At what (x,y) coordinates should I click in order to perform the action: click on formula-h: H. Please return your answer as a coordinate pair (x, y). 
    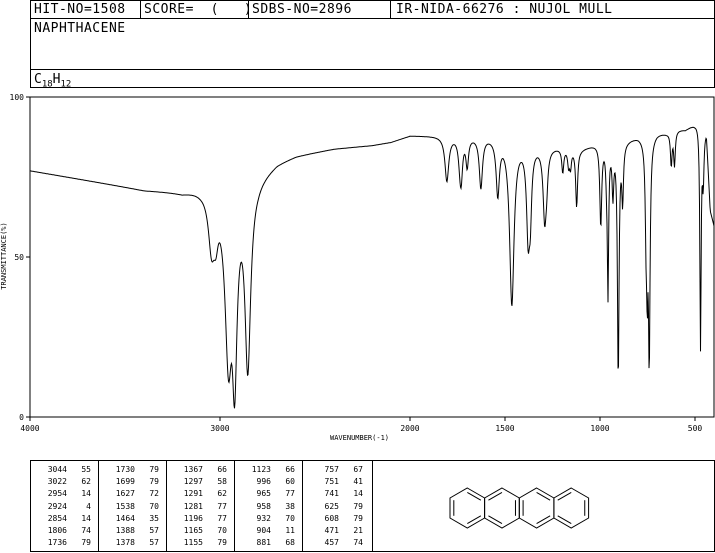
    Looking at the image, I should click on (56, 79).